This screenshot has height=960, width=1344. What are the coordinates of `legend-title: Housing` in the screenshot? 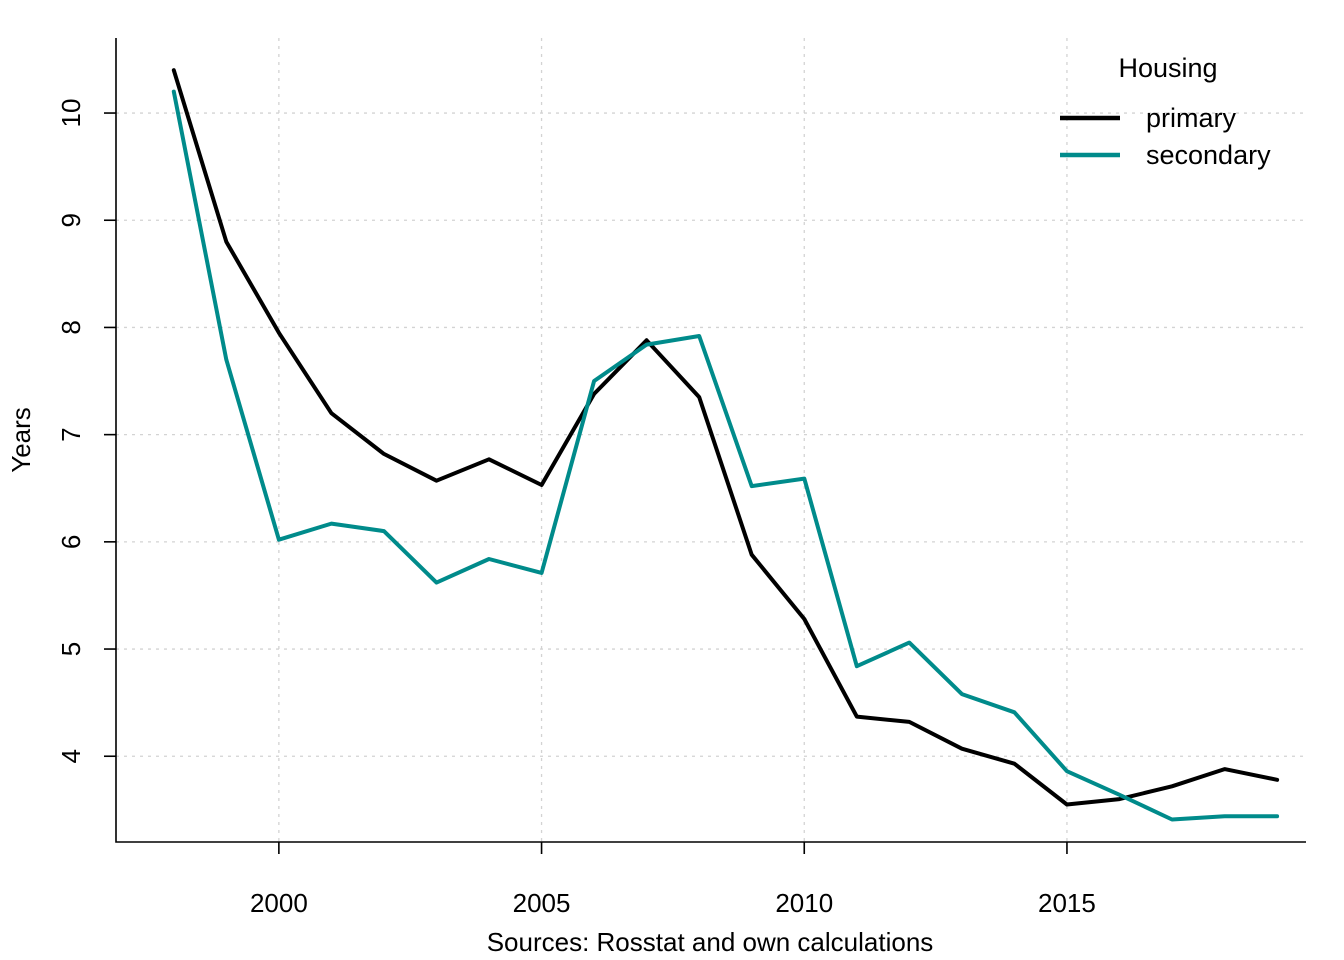 It's located at (1167, 68).